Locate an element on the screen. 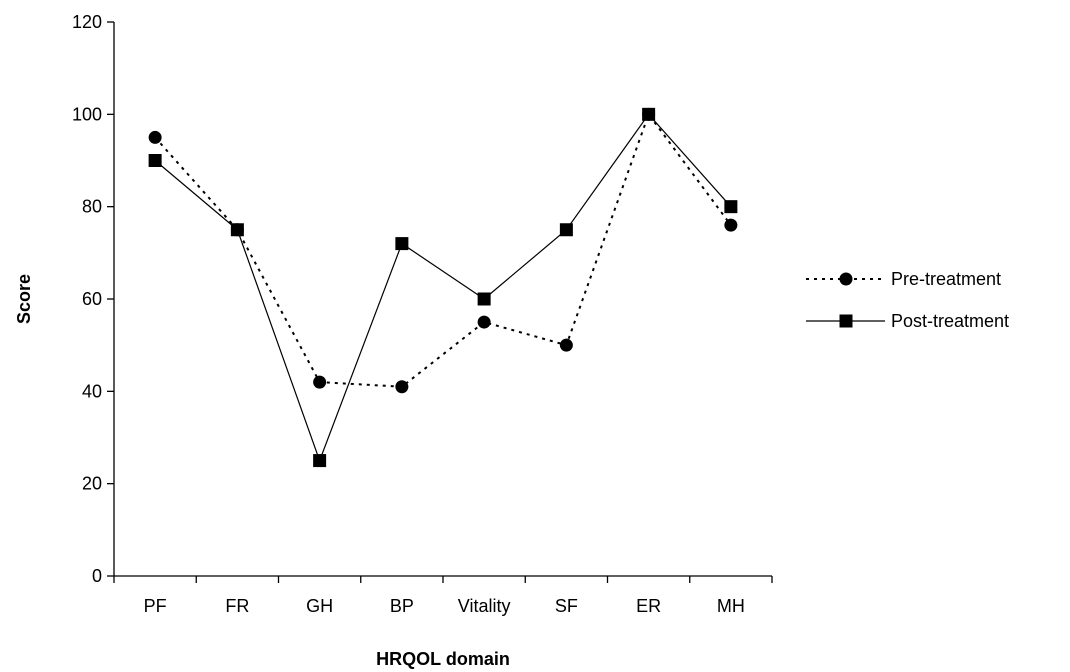 This screenshot has height=672, width=1070. y-tick-label: 60 is located at coordinates (92, 299).